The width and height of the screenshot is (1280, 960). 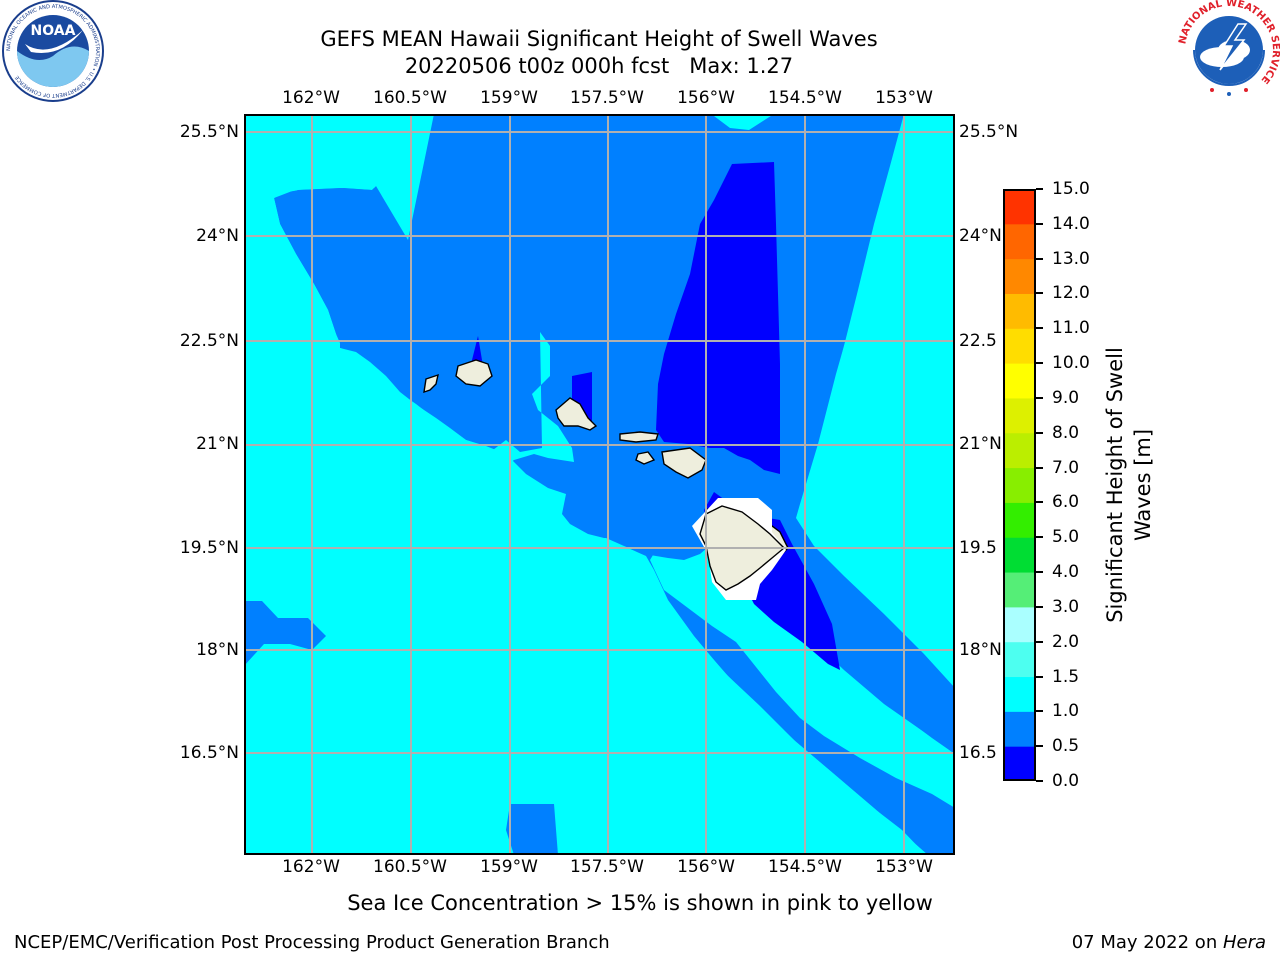 I want to click on island-niihau, so click(x=431, y=383).